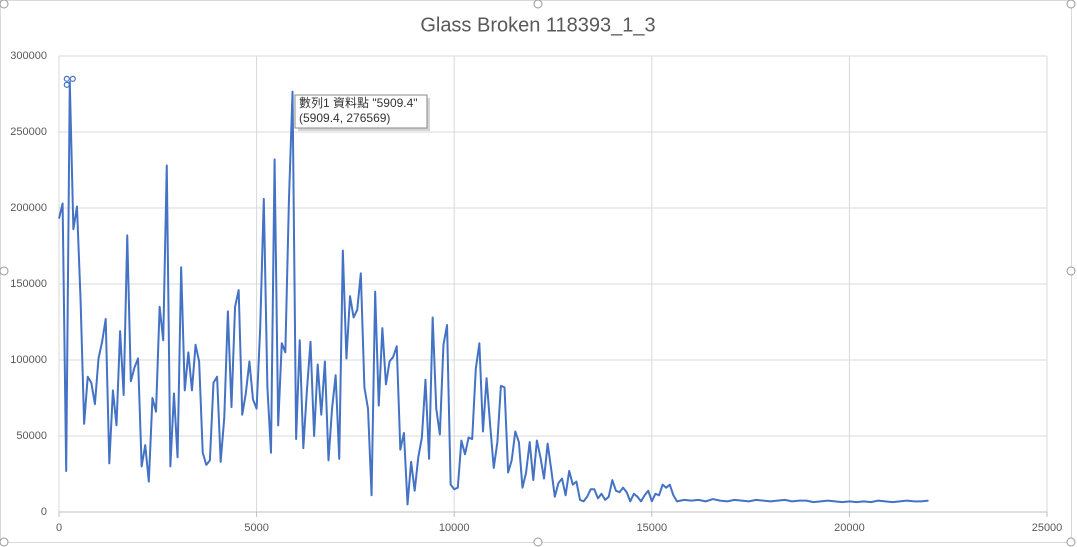  Describe the element at coordinates (849, 528) in the screenshot. I see `x-tick-label: 20000` at that location.